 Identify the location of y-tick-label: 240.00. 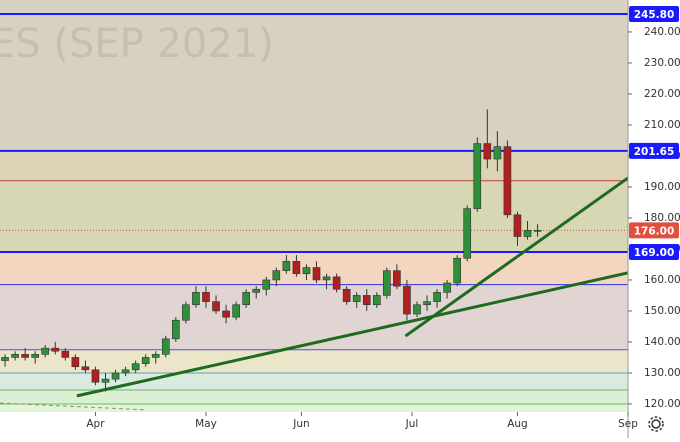
(662, 32).